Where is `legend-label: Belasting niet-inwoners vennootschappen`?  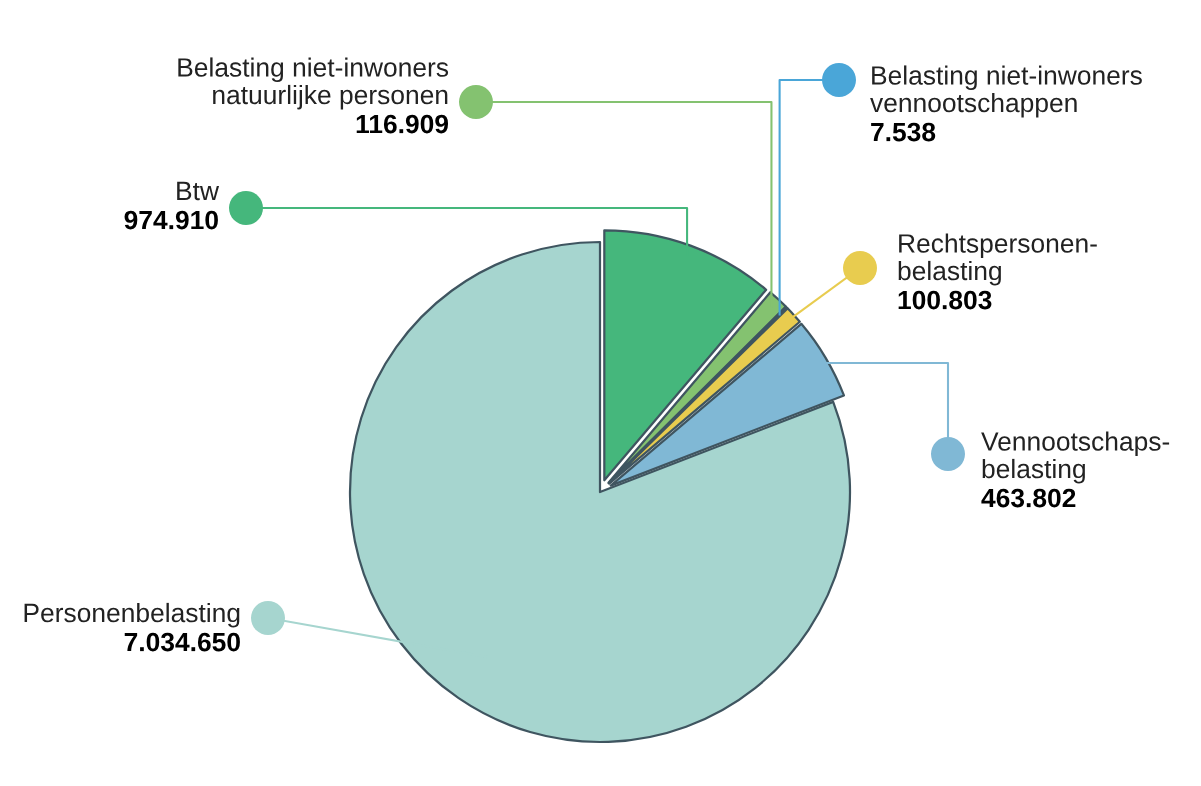 legend-label: Belasting niet-inwoners vennootschappen is located at coordinates (1006, 91).